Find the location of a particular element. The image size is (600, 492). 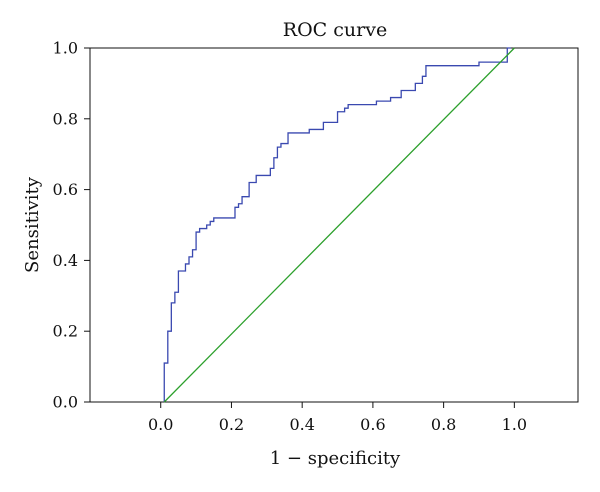

x-tick-label: 0.2 is located at coordinates (231, 424).